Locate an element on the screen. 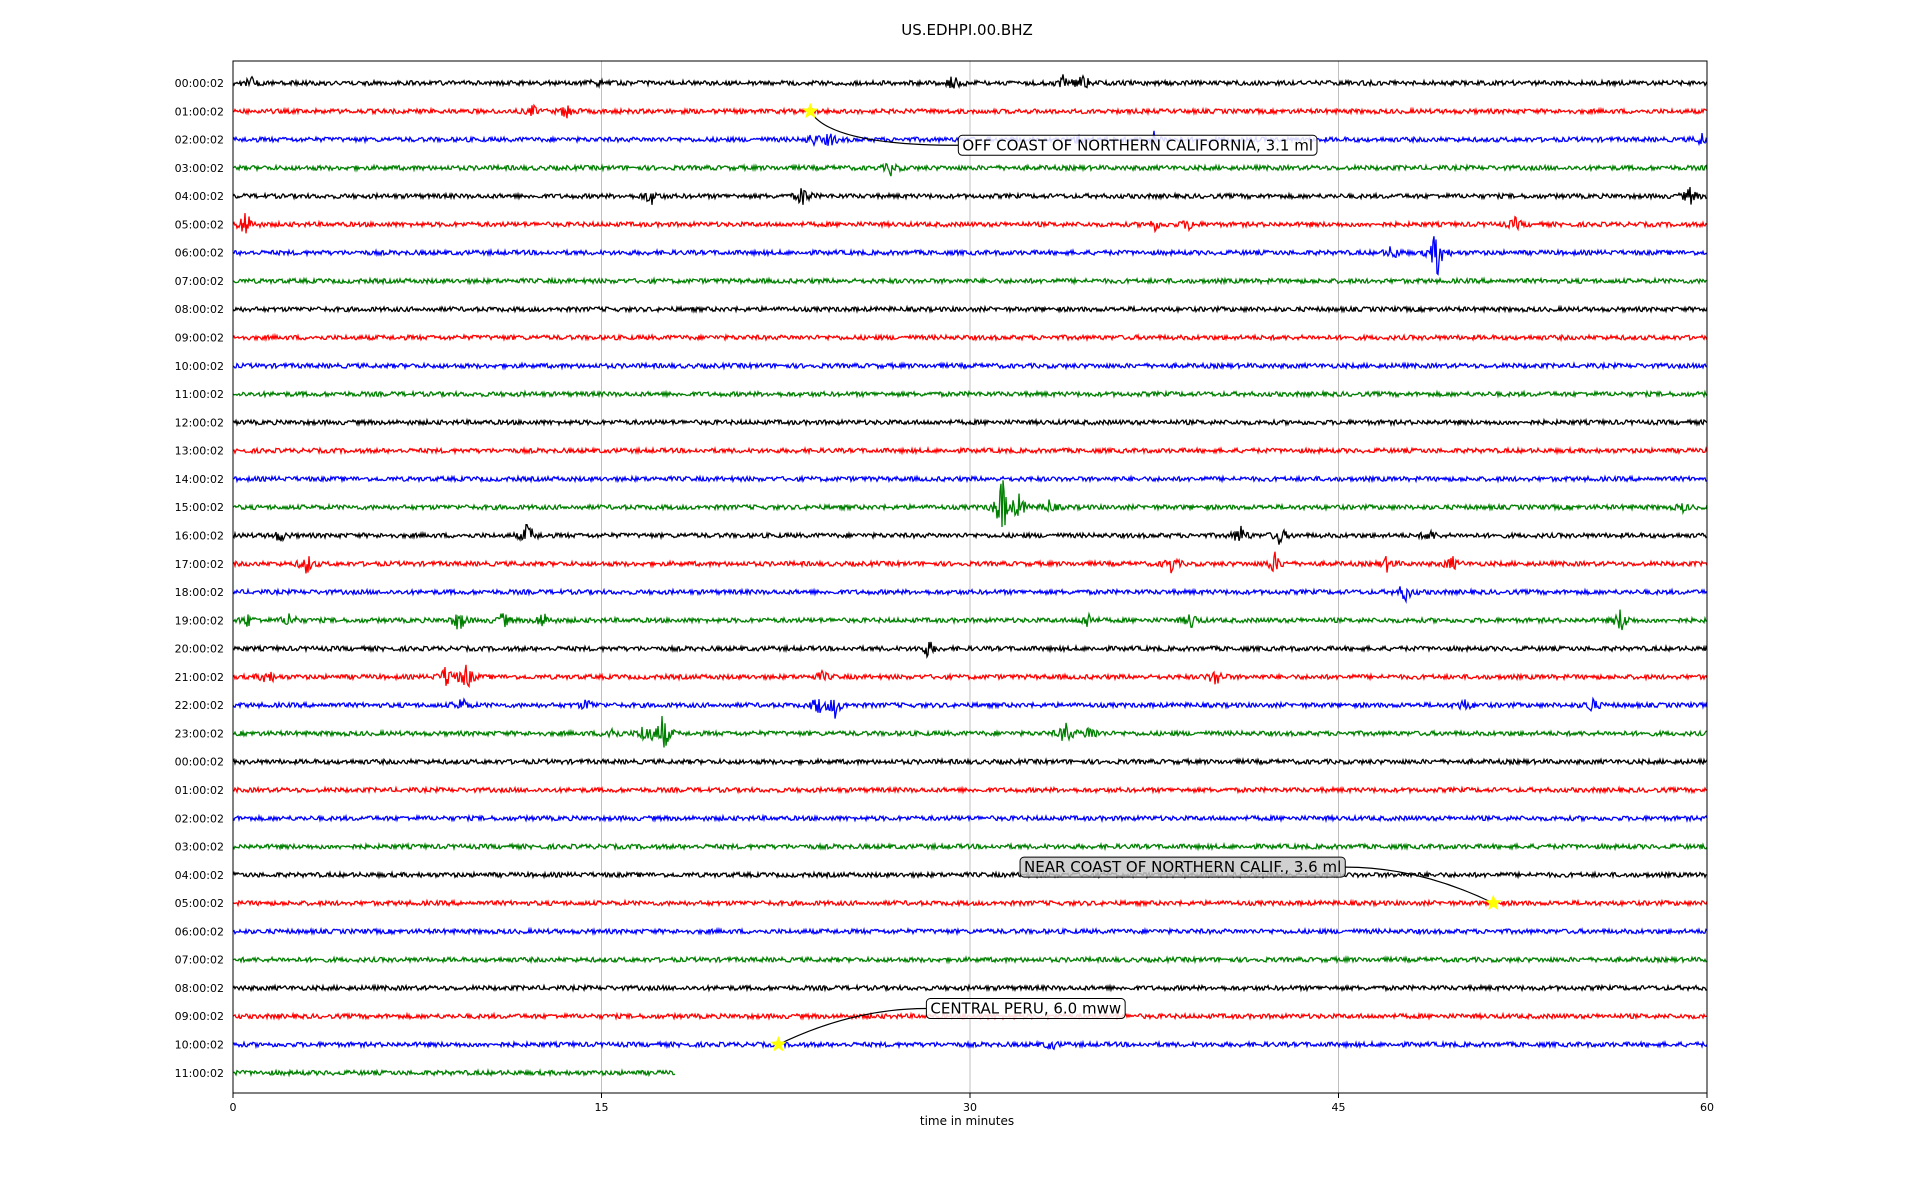 The height and width of the screenshot is (1204, 1920). chart-title: US.EDHPI.00.BHZ is located at coordinates (967, 30).